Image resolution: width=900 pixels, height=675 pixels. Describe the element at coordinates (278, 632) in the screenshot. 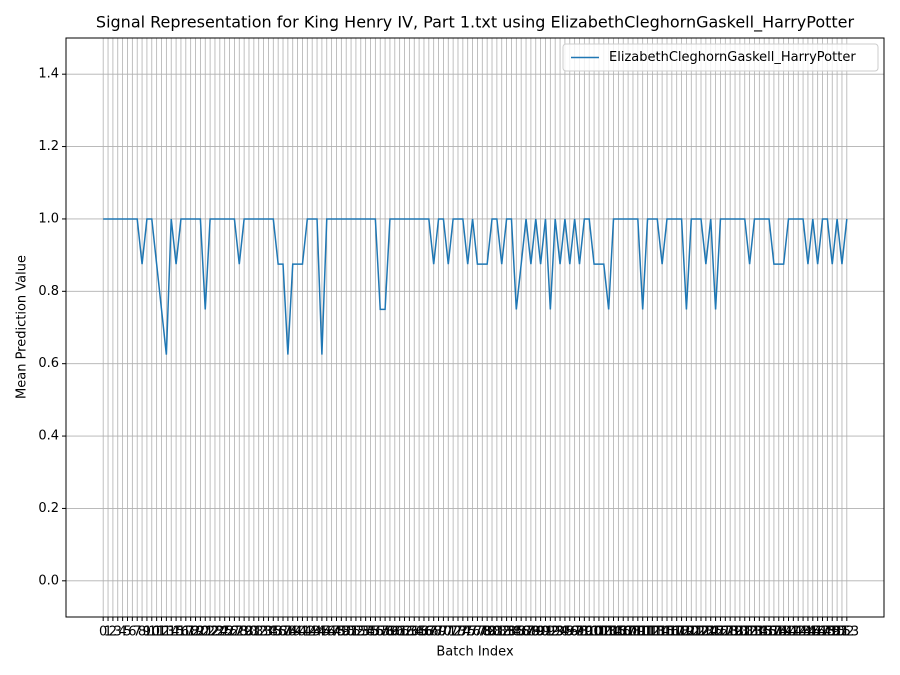

I see `x-tick-label: 36` at that location.